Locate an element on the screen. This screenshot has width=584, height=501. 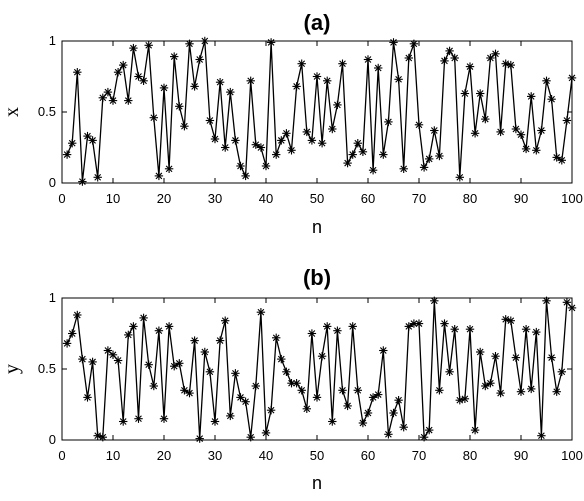
x-axis-label: n is located at coordinates (317, 227).